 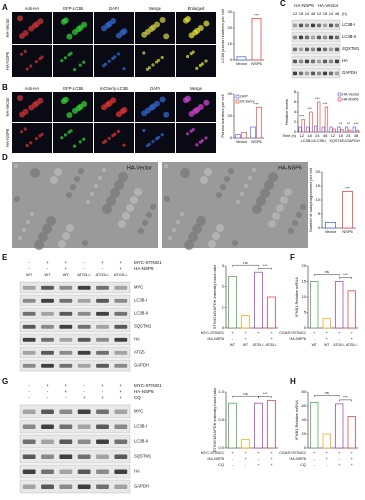 What do you see at coordinates (295, 101) in the screenshot?
I see `y-tick-label: 6` at bounding box center [295, 101].